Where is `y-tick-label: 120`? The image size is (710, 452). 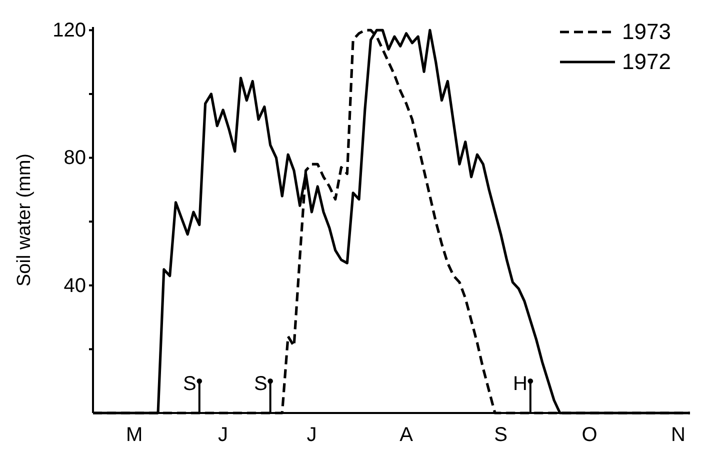
y-tick-label: 120 is located at coordinates (69, 31).